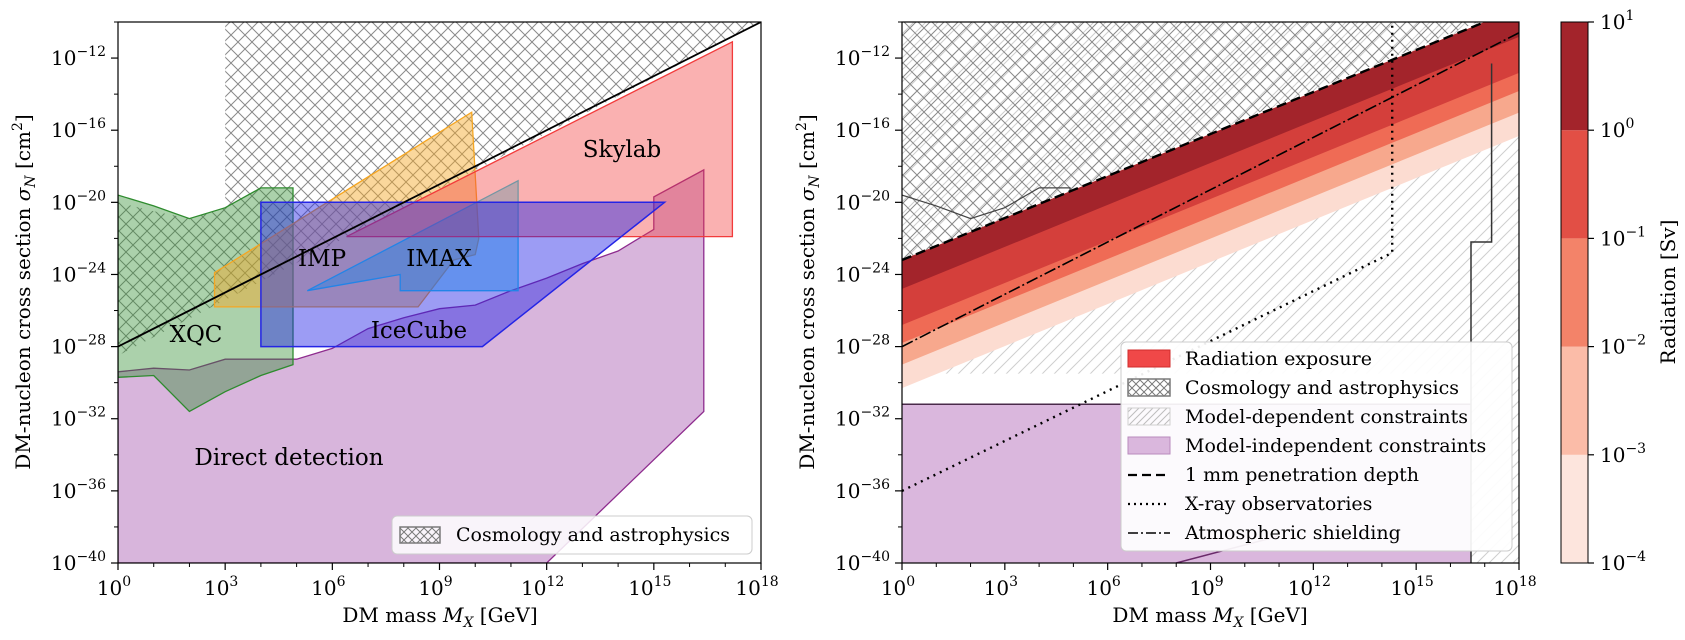 This screenshot has width=1685, height=640. Describe the element at coordinates (1623, 562) in the screenshot. I see `colorbar-tick-label: 10⁻⁴` at that location.